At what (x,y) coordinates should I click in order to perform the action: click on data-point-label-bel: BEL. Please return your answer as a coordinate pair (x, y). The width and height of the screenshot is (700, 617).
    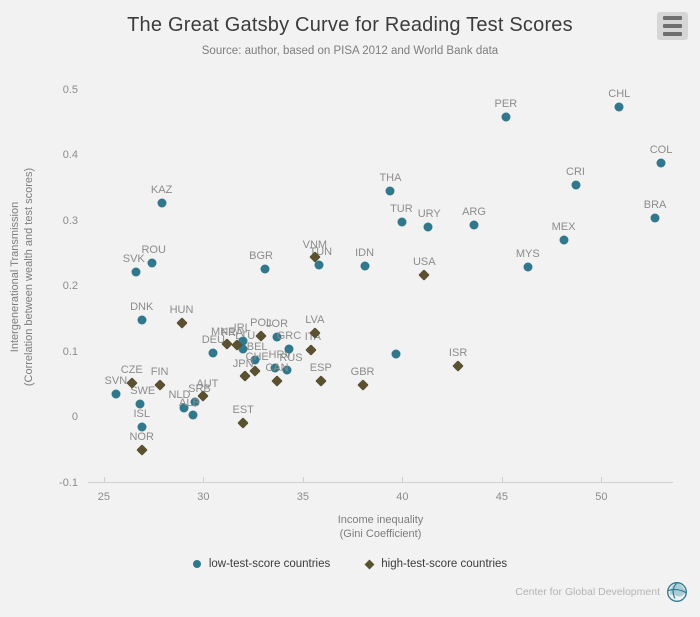
    Looking at the image, I should click on (257, 347).